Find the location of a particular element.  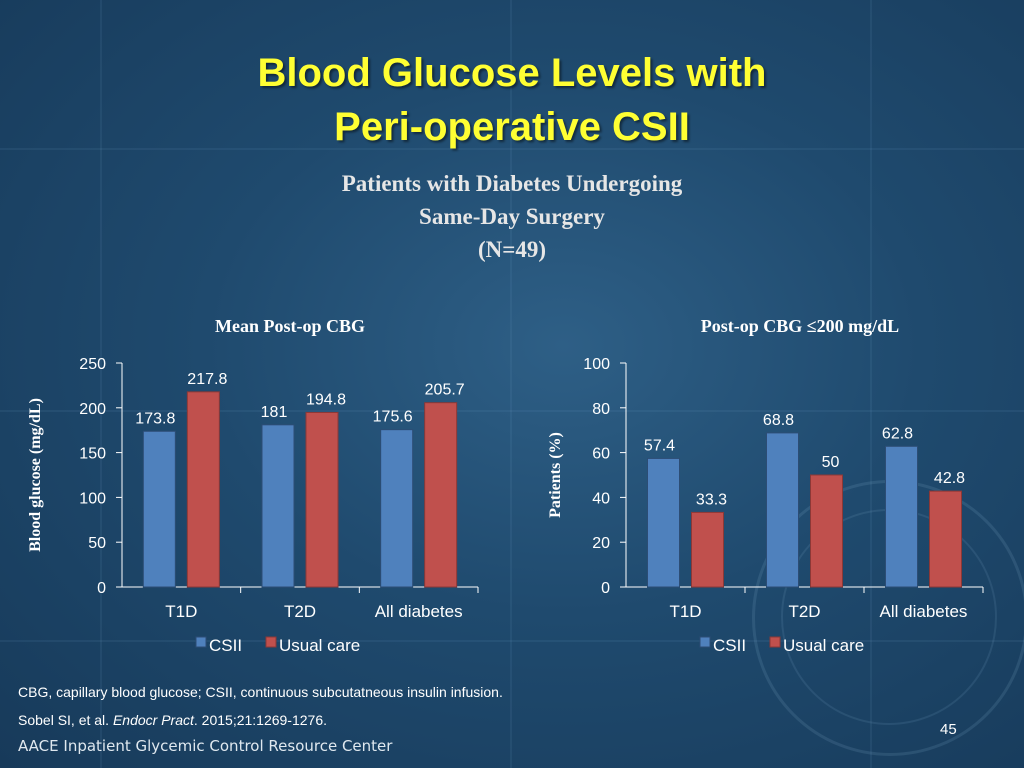

title-line-2: Peri-operative CSII is located at coordinates (512, 127).